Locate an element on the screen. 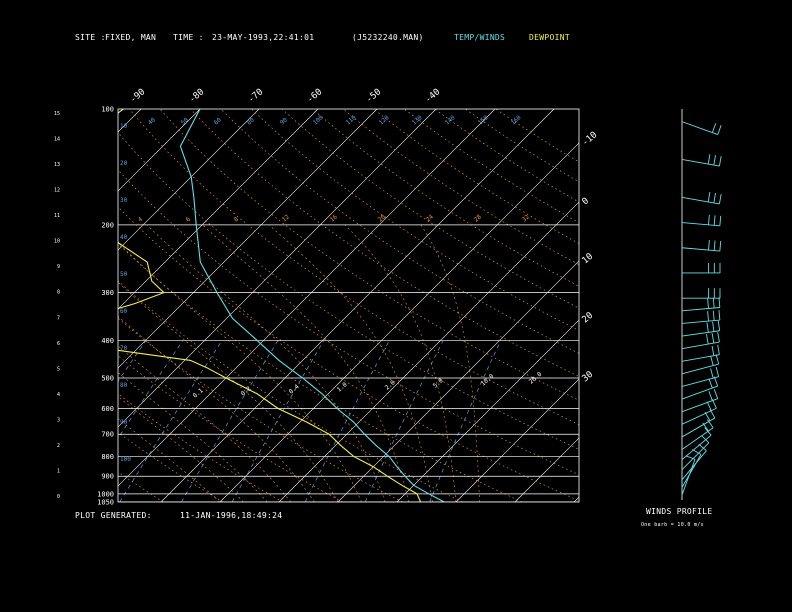  height-tick-label: 5 is located at coordinates (58, 369).